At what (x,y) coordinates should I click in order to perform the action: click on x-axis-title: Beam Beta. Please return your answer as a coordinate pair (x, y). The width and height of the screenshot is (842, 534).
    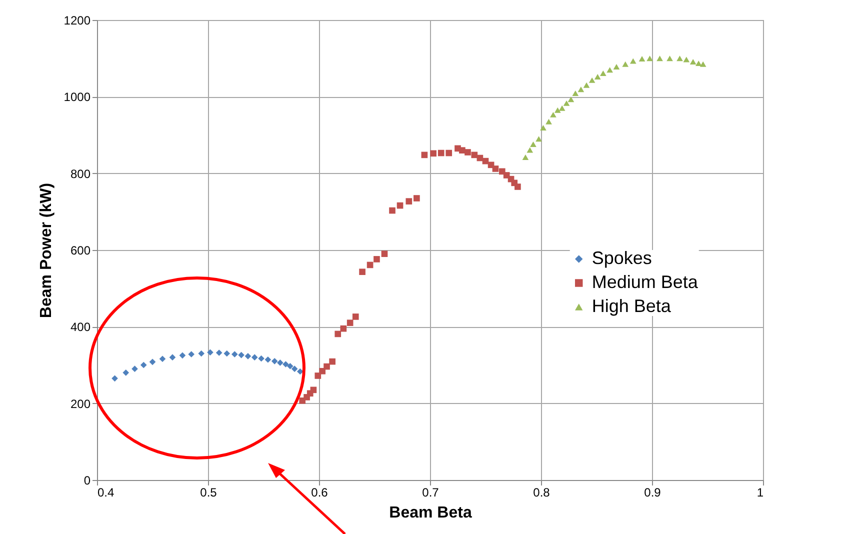
    Looking at the image, I should click on (430, 513).